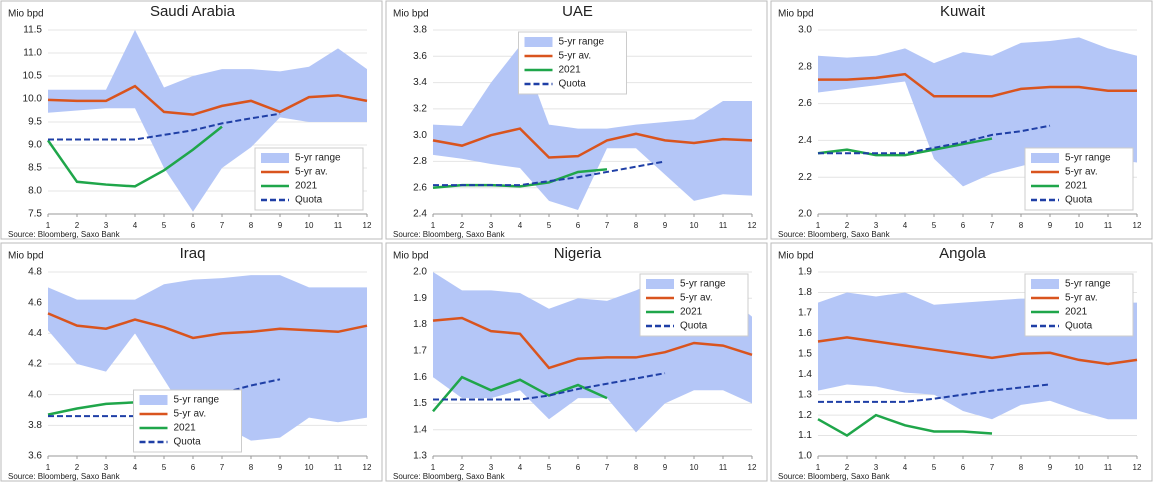 This screenshot has width=1156, height=484. What do you see at coordinates (538, 42) in the screenshot?
I see `legend-swatch` at bounding box center [538, 42].